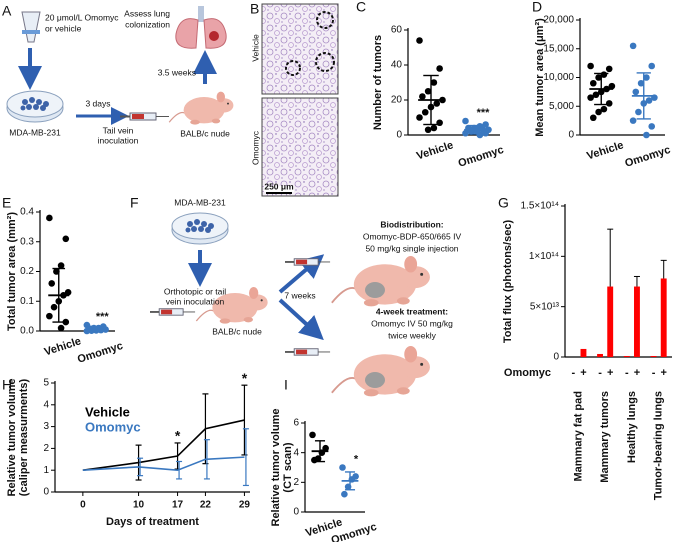 Image resolution: width=680 pixels, height=542 pixels. I want to click on significance: ***, so click(103, 317).